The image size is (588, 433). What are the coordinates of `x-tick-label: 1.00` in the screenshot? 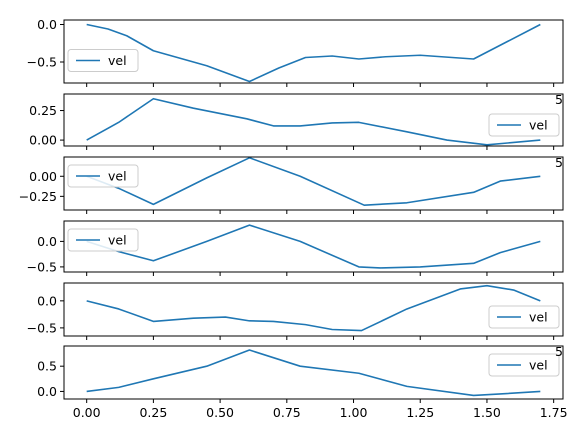 It's located at (354, 412).